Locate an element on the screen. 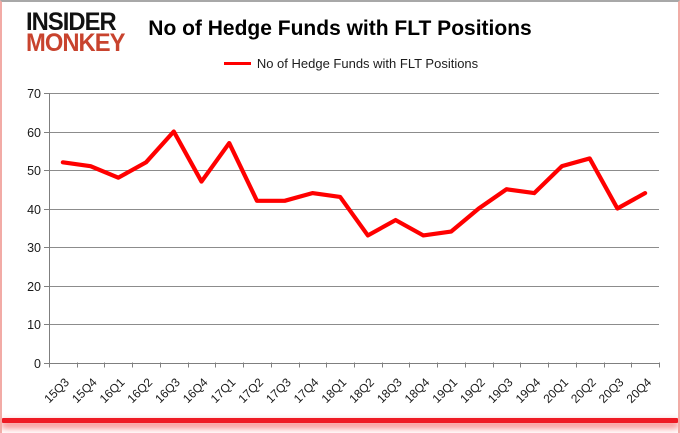 Image resolution: width=680 pixels, height=433 pixels. x-tick-label: 20Q3 is located at coordinates (611, 390).